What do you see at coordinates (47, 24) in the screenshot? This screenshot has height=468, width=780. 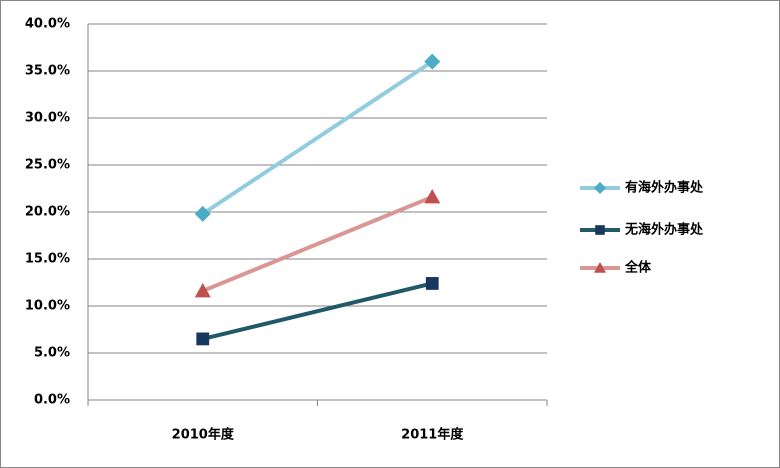 I see `y-tick-label: 40.0%` at bounding box center [47, 24].